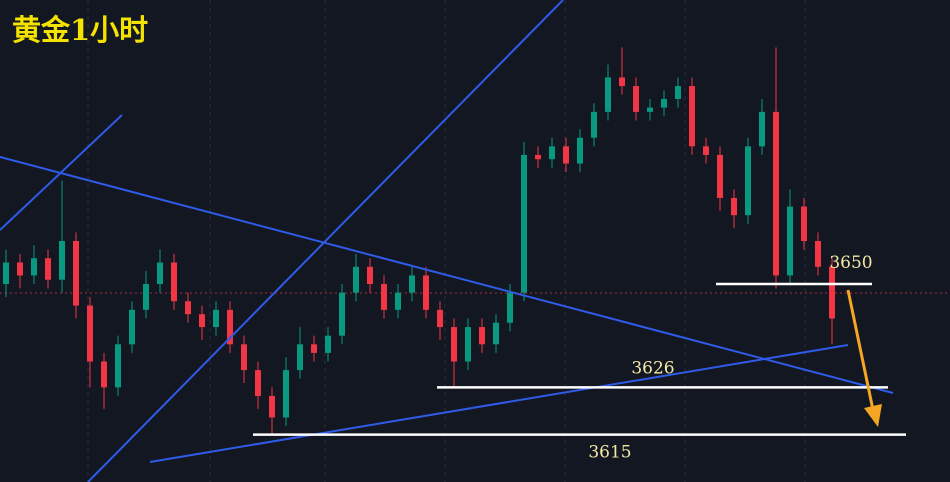 The width and height of the screenshot is (950, 482). What do you see at coordinates (80, 30) in the screenshot?
I see `chart-title: 黄金1小时` at bounding box center [80, 30].